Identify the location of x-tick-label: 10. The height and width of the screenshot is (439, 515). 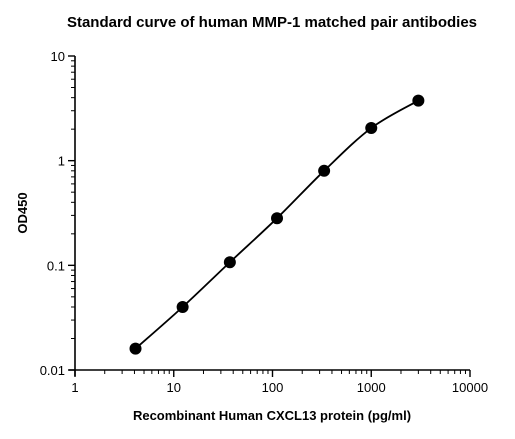
(174, 387).